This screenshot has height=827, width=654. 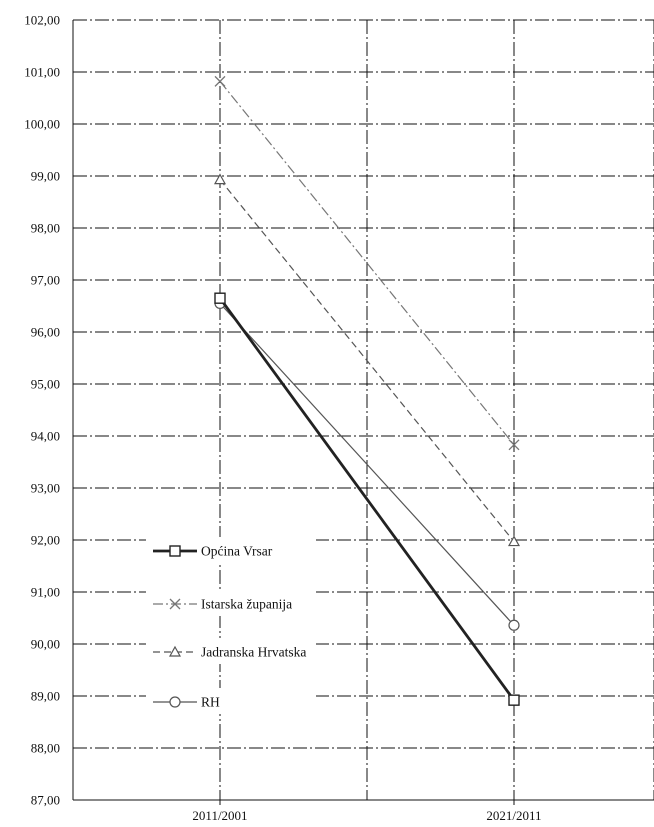 What do you see at coordinates (513, 815) in the screenshot?
I see `x-tick-label: 2021/2011` at bounding box center [513, 815].